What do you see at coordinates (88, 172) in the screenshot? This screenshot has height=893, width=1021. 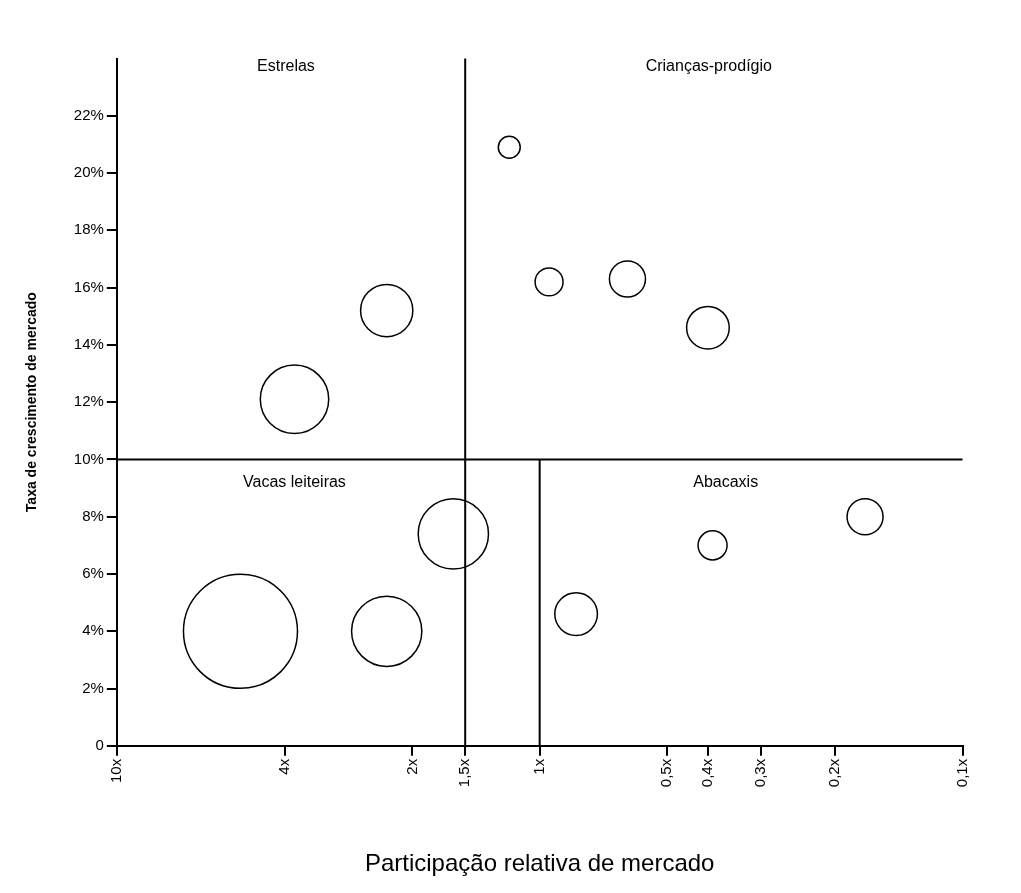 I see `y-tick-label: 20%` at bounding box center [88, 172].